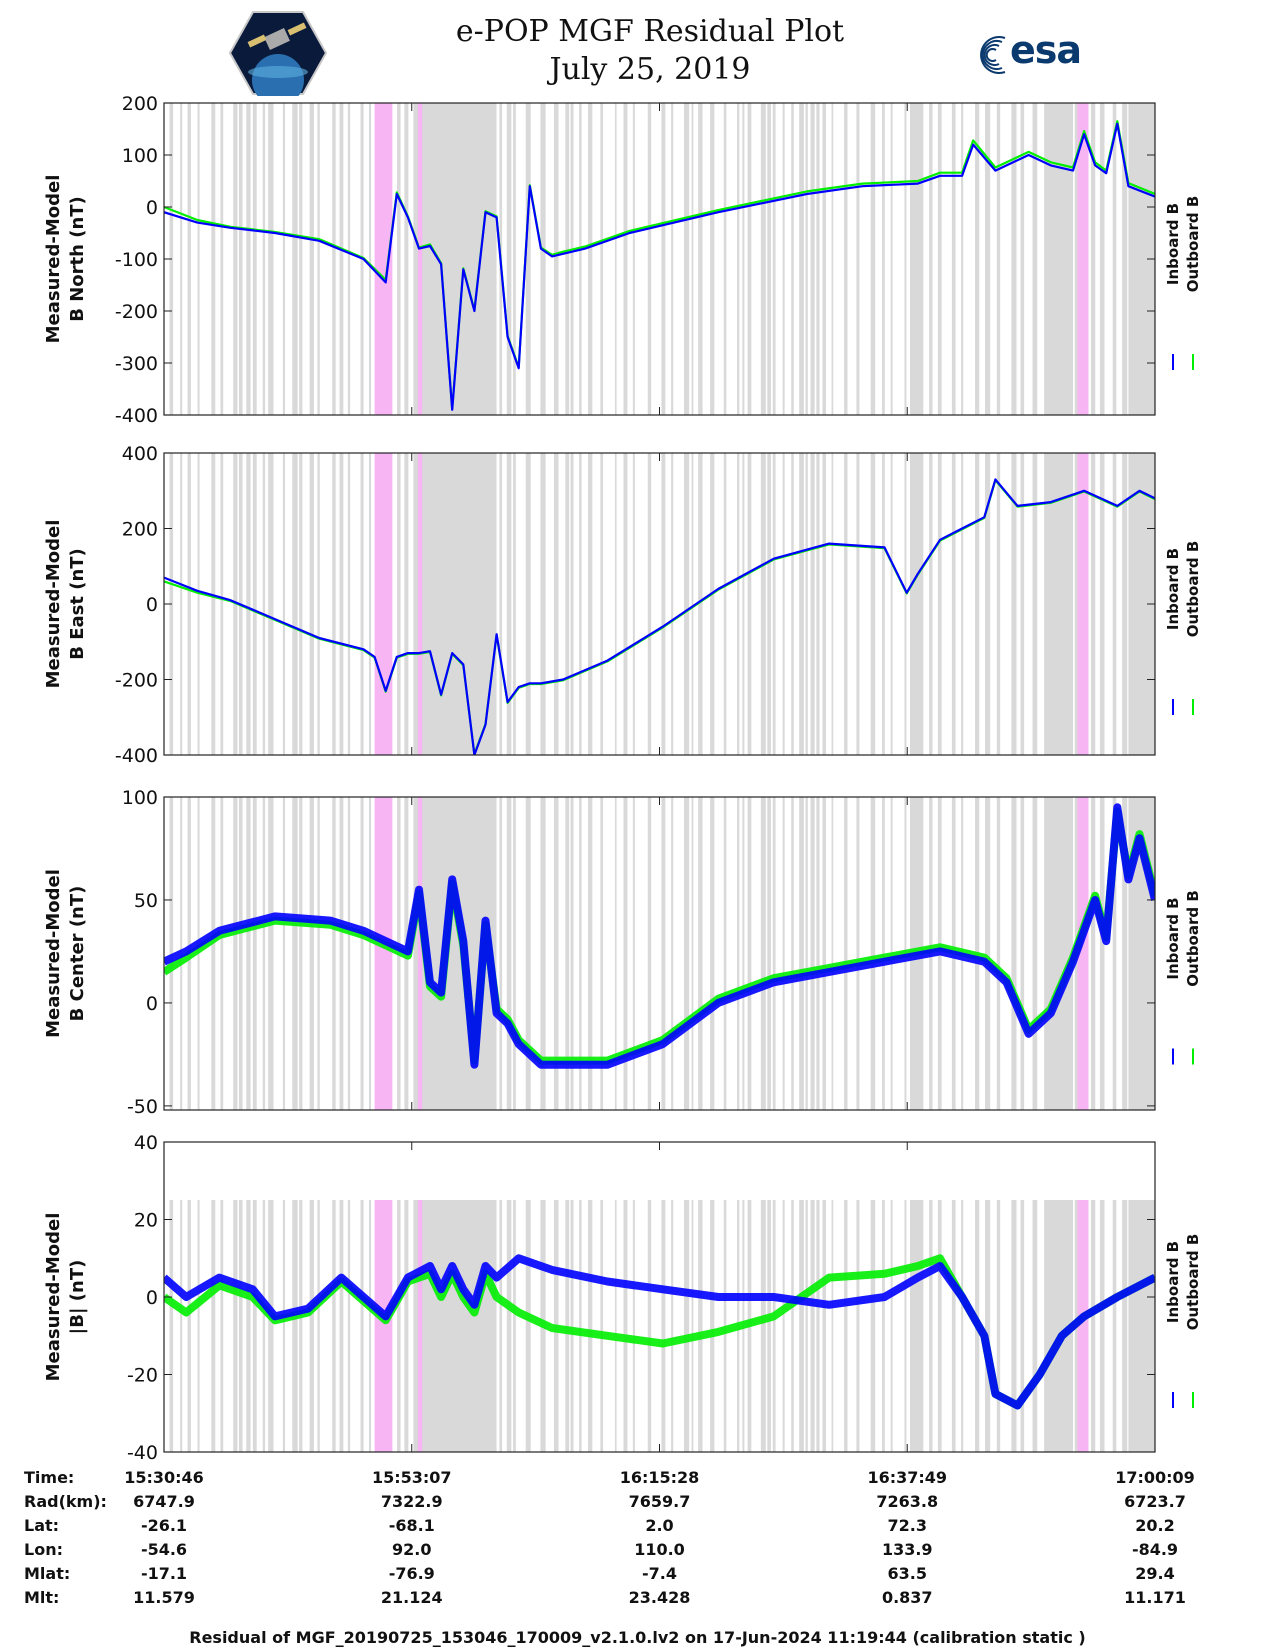 The height and width of the screenshot is (1650, 1275). I want to click on mission-logo, so click(278, 53).